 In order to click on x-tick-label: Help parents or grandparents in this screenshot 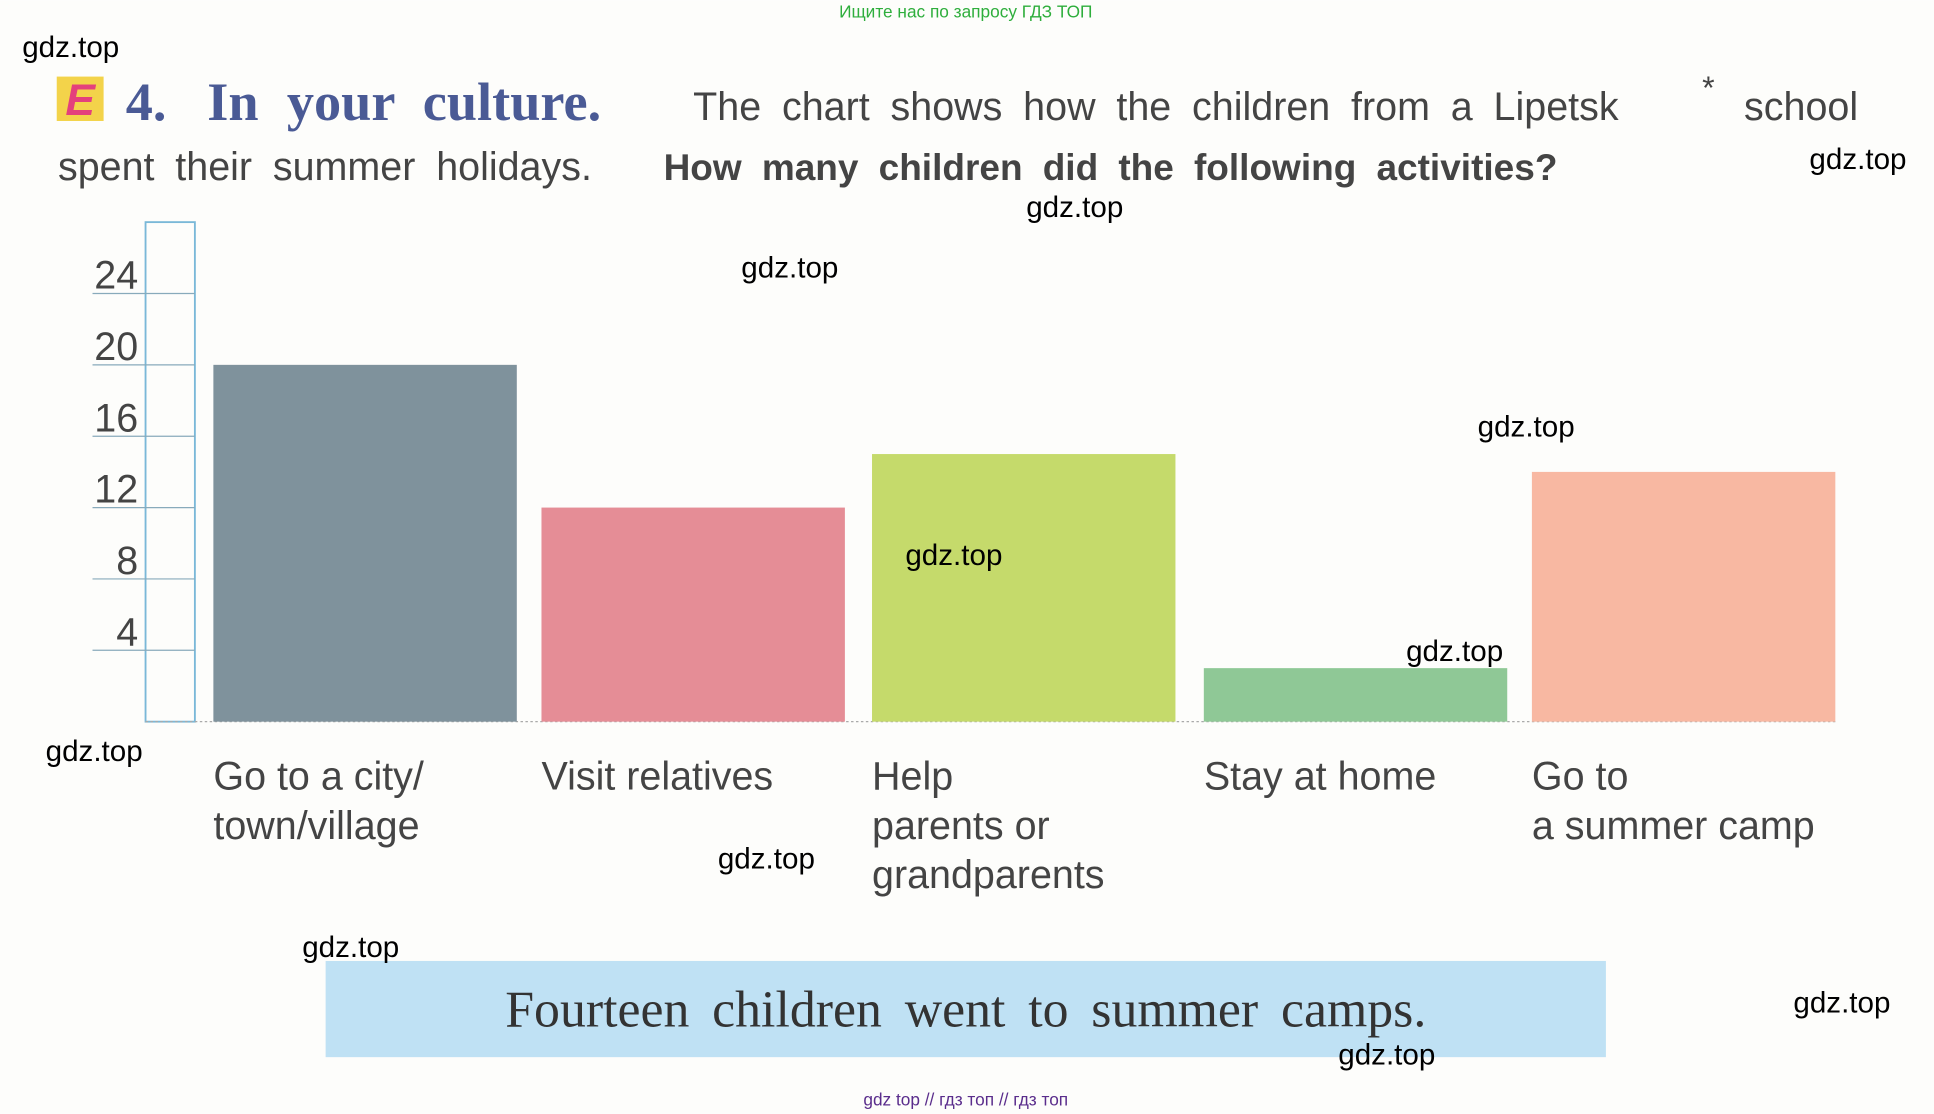, I will do `click(988, 825)`.